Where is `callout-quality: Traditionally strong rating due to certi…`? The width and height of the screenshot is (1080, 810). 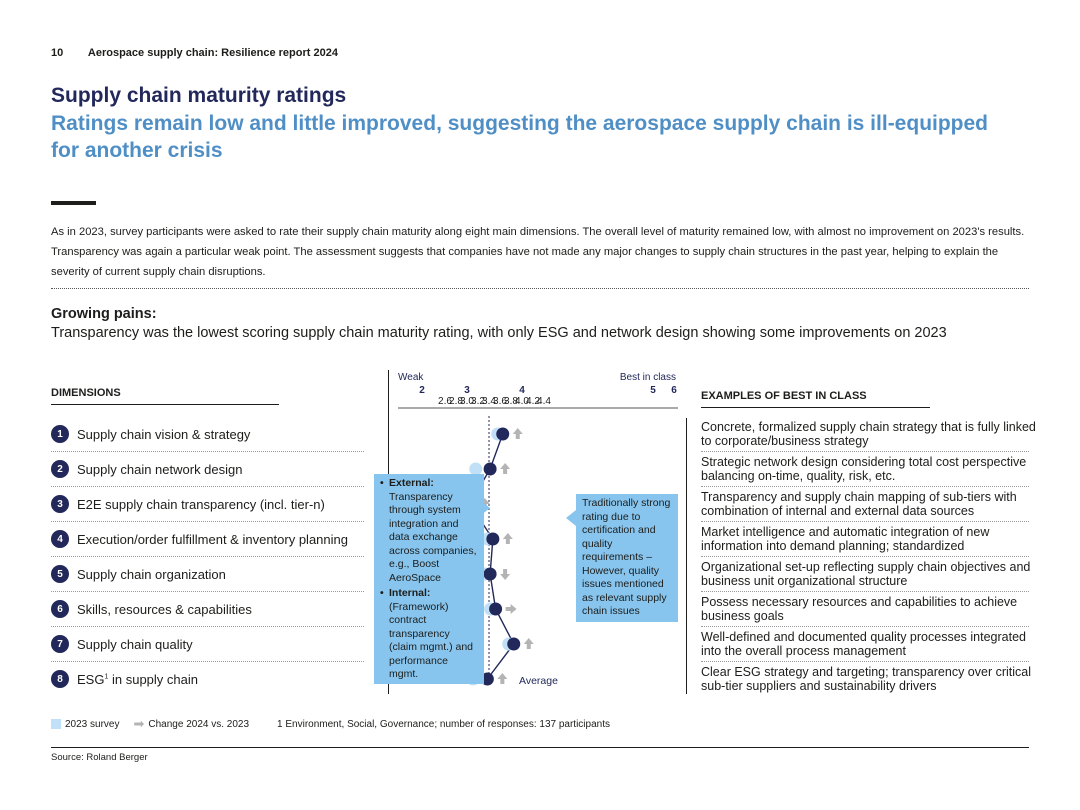 callout-quality: Traditionally strong rating due to certi… is located at coordinates (627, 558).